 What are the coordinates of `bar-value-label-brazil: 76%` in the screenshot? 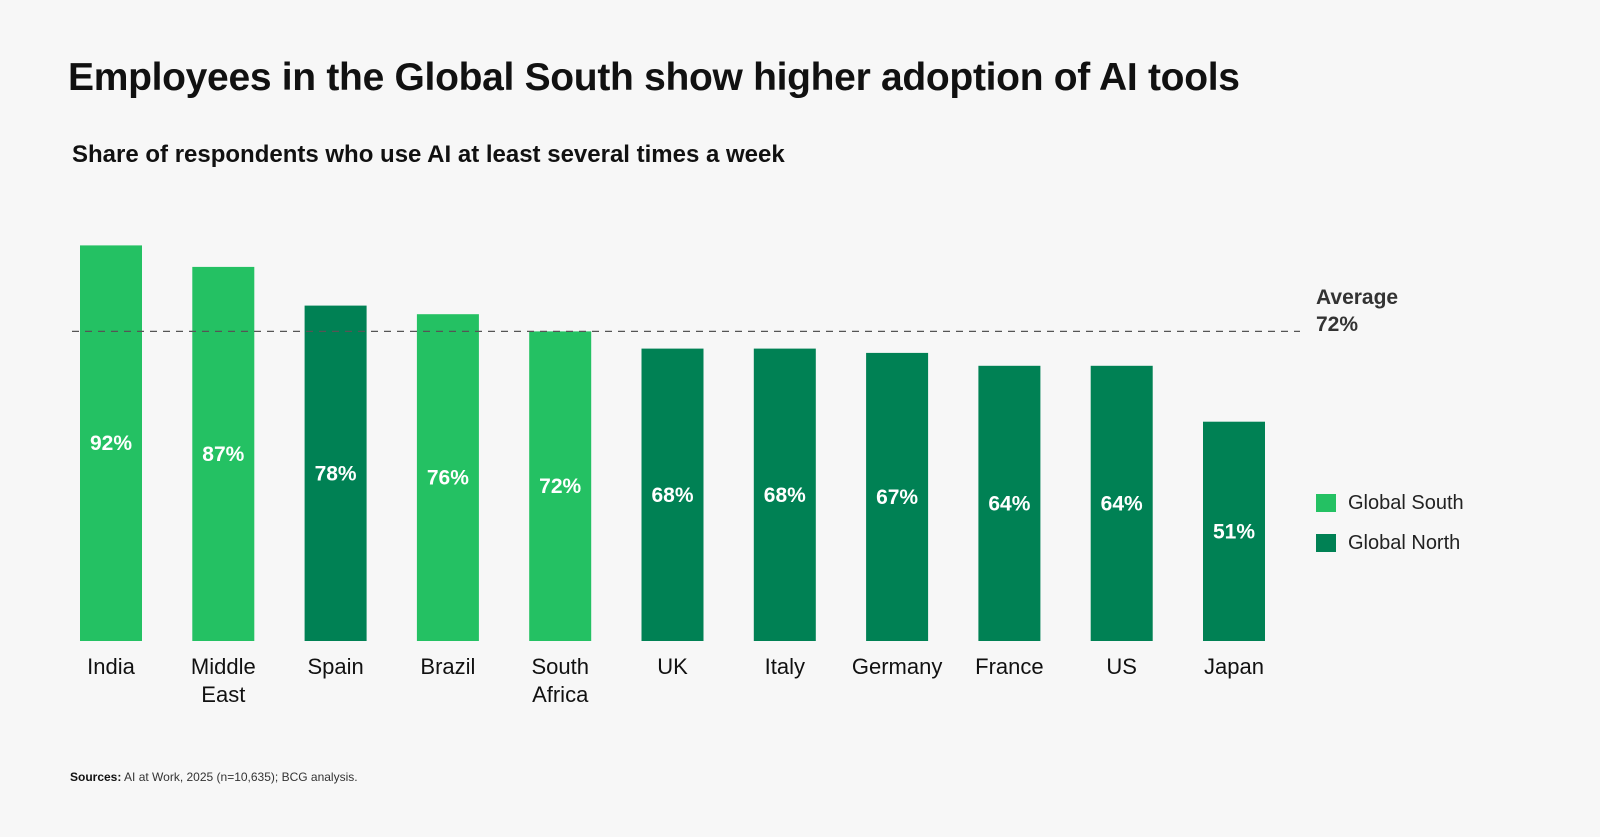 It's located at (448, 478).